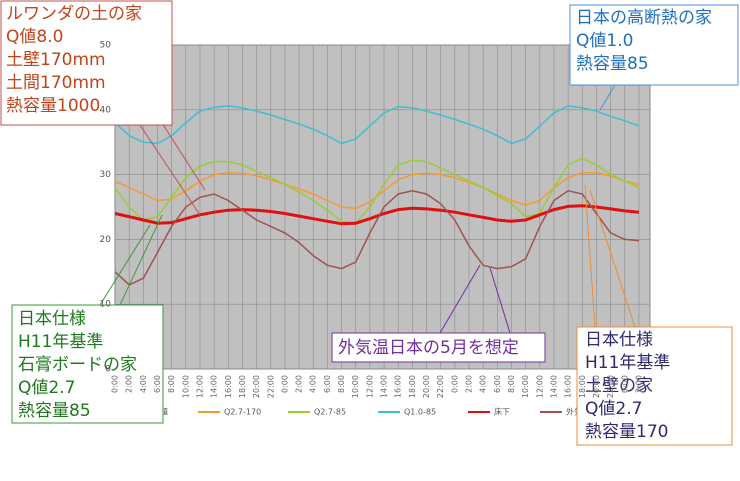  I want to click on y-tick-label: 0, so click(108, 370).